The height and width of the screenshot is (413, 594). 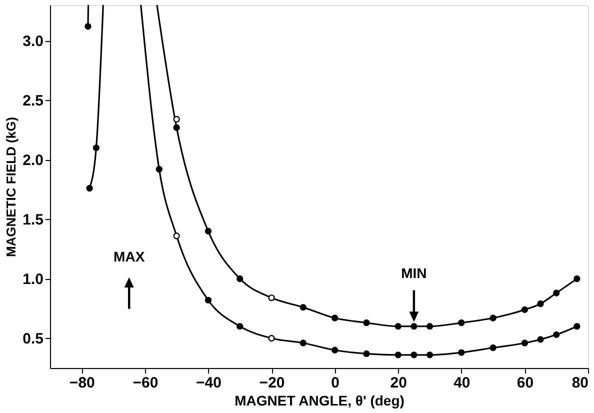 What do you see at coordinates (33, 161) in the screenshot?
I see `y-tick-label: 2.0` at bounding box center [33, 161].